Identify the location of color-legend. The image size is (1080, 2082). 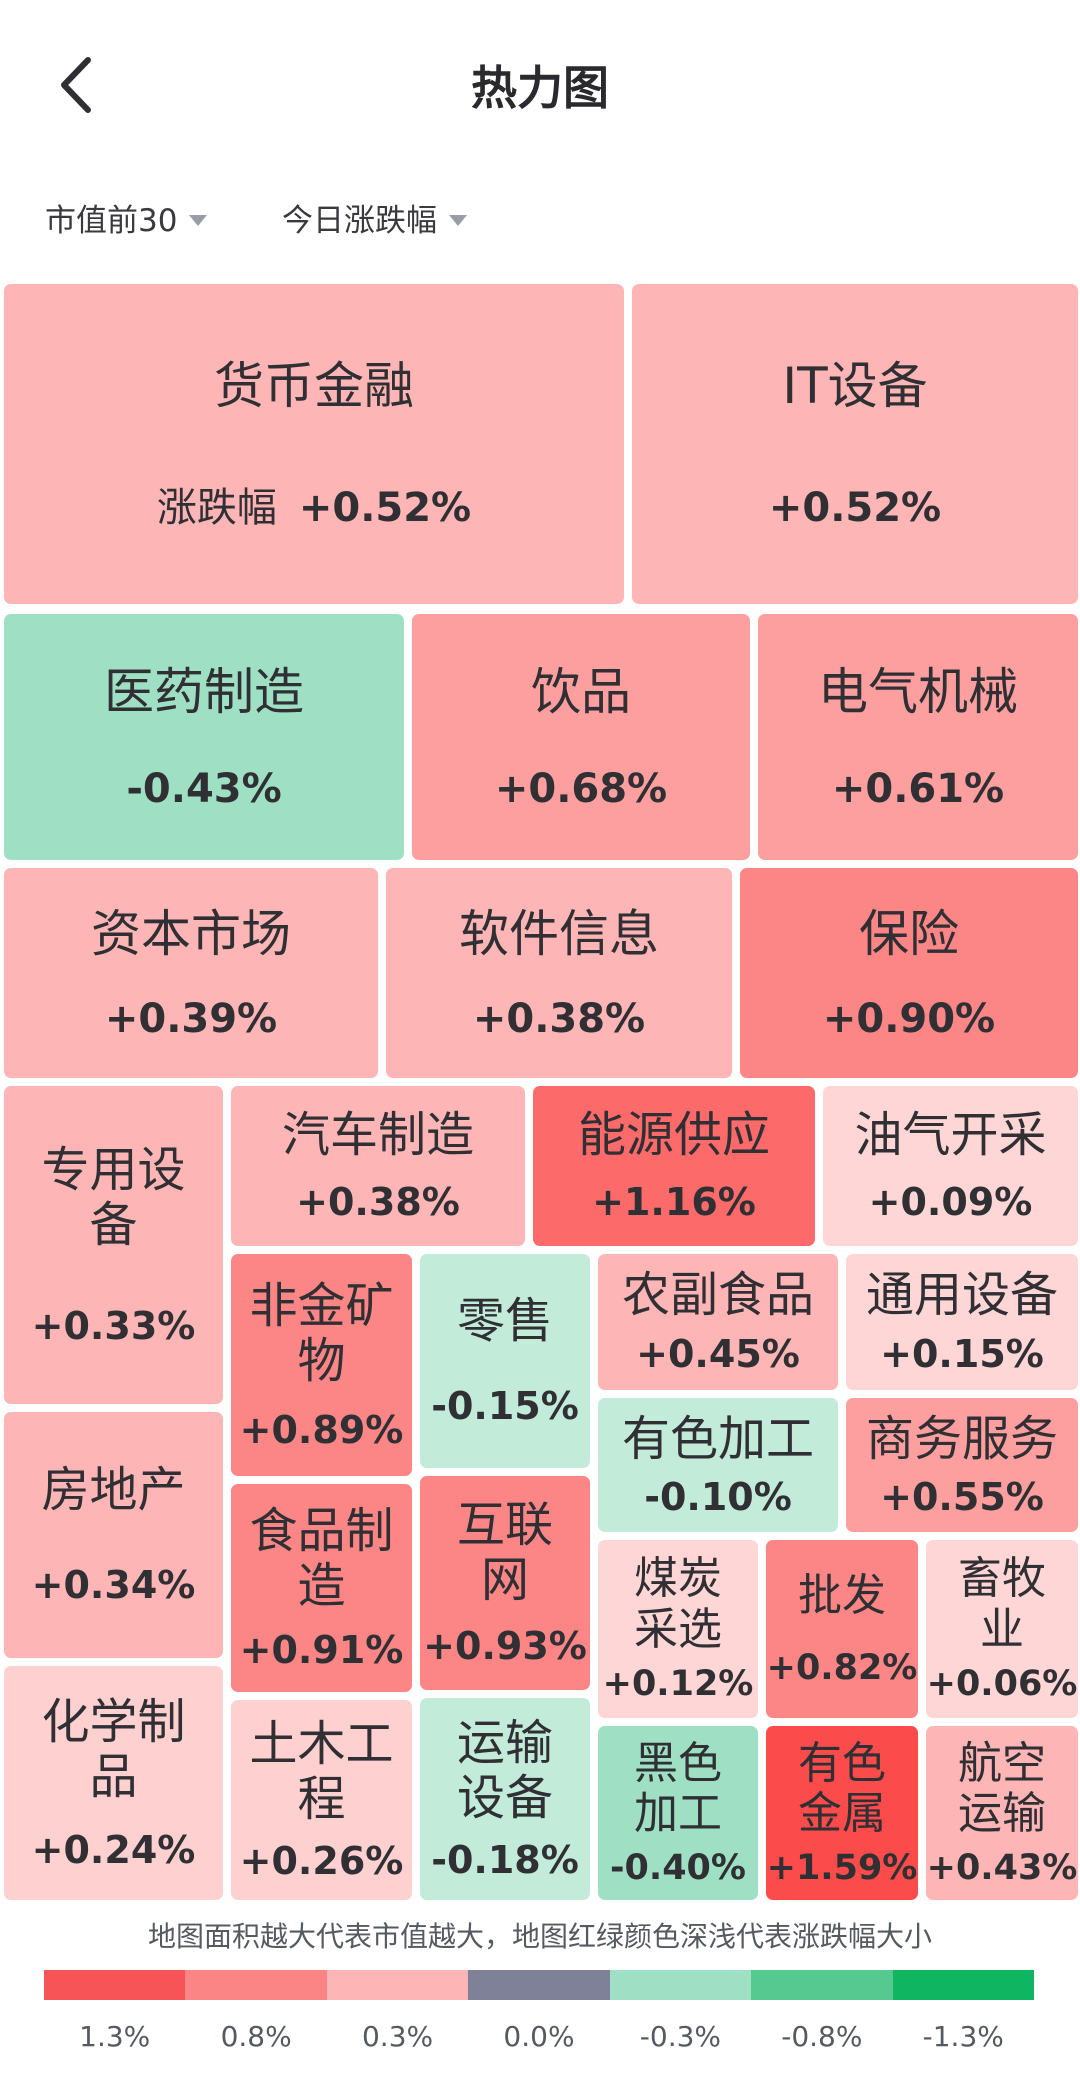
(539, 1985).